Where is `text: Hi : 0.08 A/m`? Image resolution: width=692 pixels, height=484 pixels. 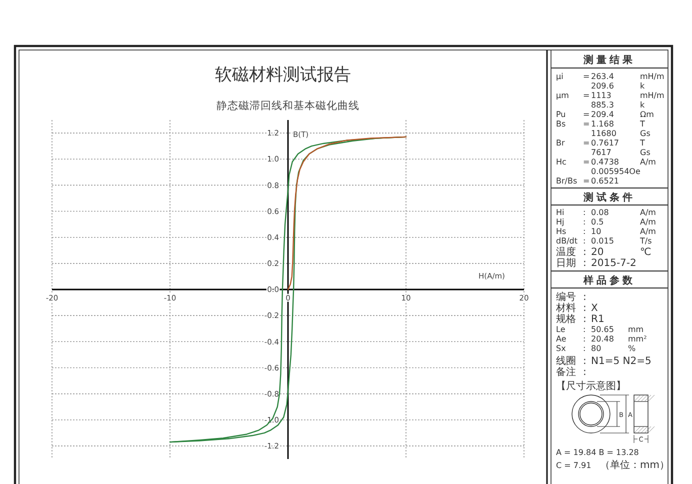 text: Hi : 0.08 A/m is located at coordinates (606, 212).